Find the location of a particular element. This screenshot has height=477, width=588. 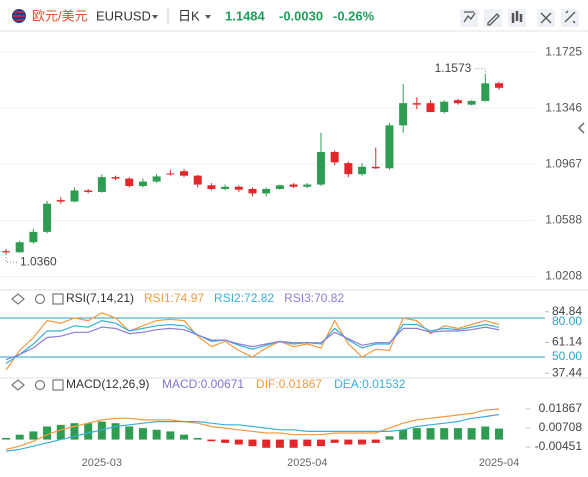

y-tick-label: 61.14 is located at coordinates (567, 342).